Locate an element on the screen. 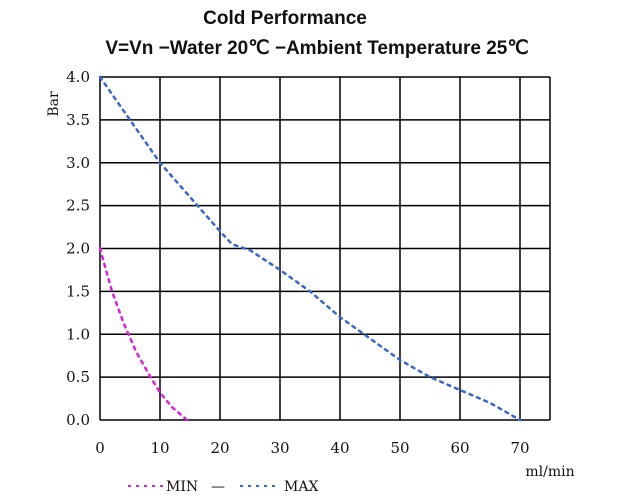  y-tick-label: 1.0 is located at coordinates (78, 334).